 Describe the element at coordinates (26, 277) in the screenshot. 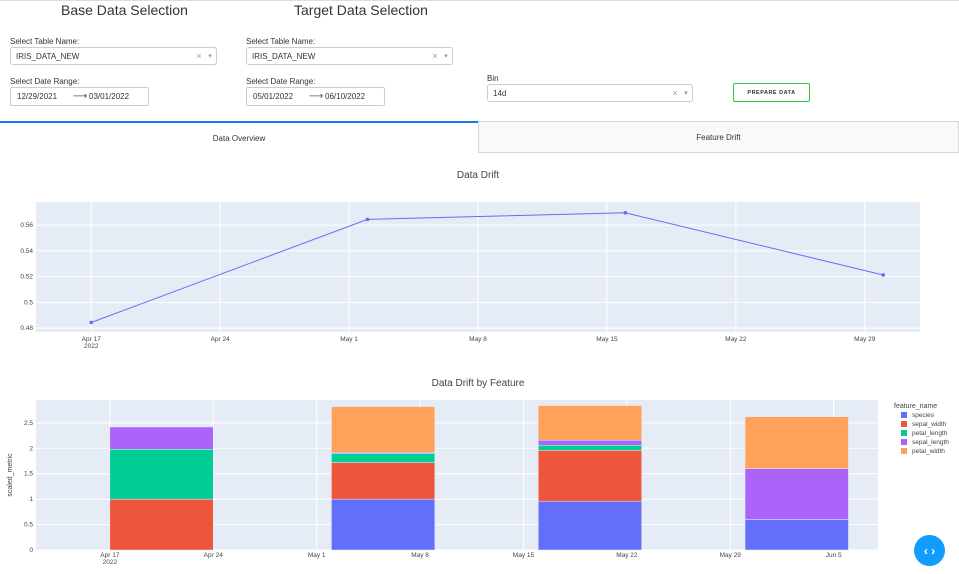

I see `y-tick-label: 0.52` at that location.